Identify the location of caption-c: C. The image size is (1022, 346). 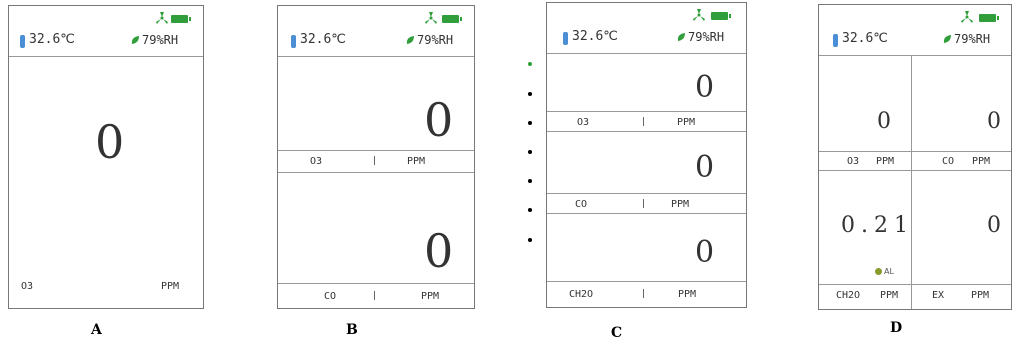
(617, 333).